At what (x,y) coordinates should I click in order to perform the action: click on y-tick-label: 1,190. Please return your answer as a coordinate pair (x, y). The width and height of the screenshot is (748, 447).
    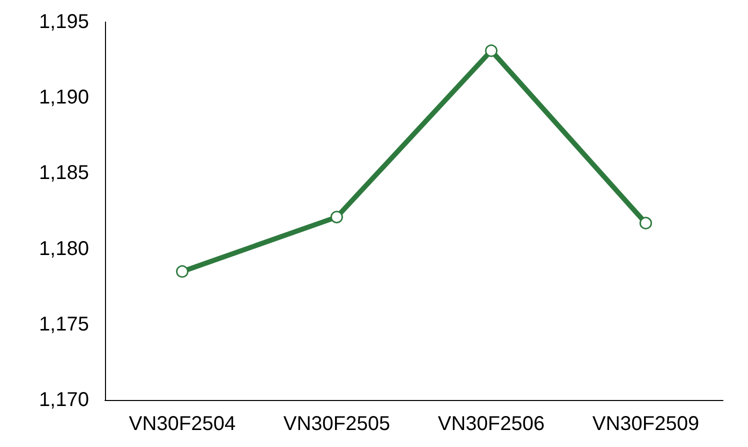
    Looking at the image, I should click on (63, 97).